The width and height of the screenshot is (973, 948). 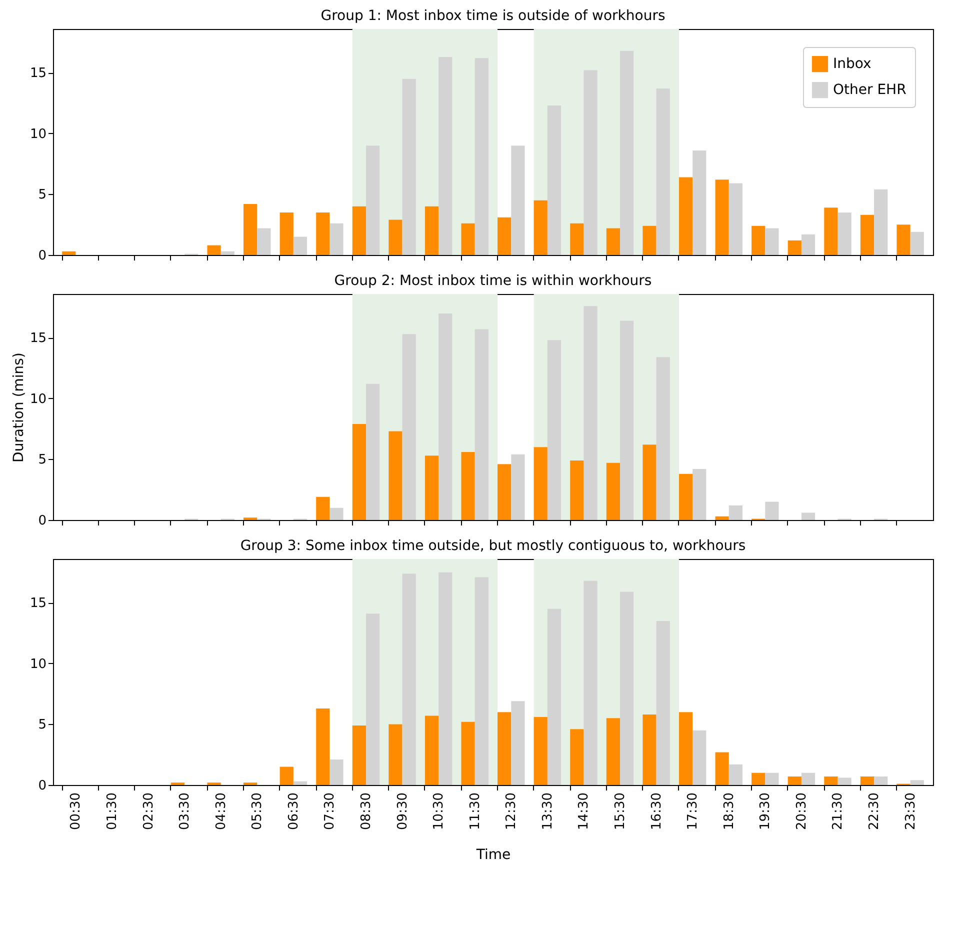 I want to click on x-tick-label: 07:30, so click(x=330, y=811).